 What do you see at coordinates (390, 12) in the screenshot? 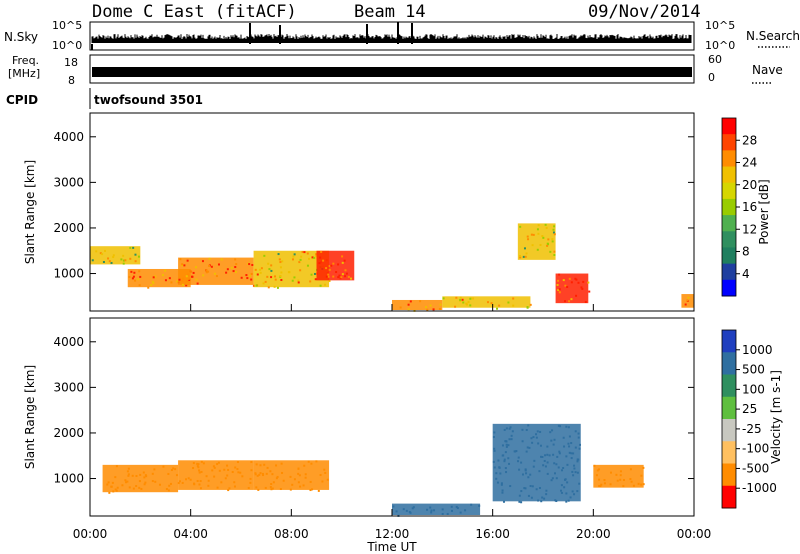
I see `beam-label: Beam 14` at bounding box center [390, 12].